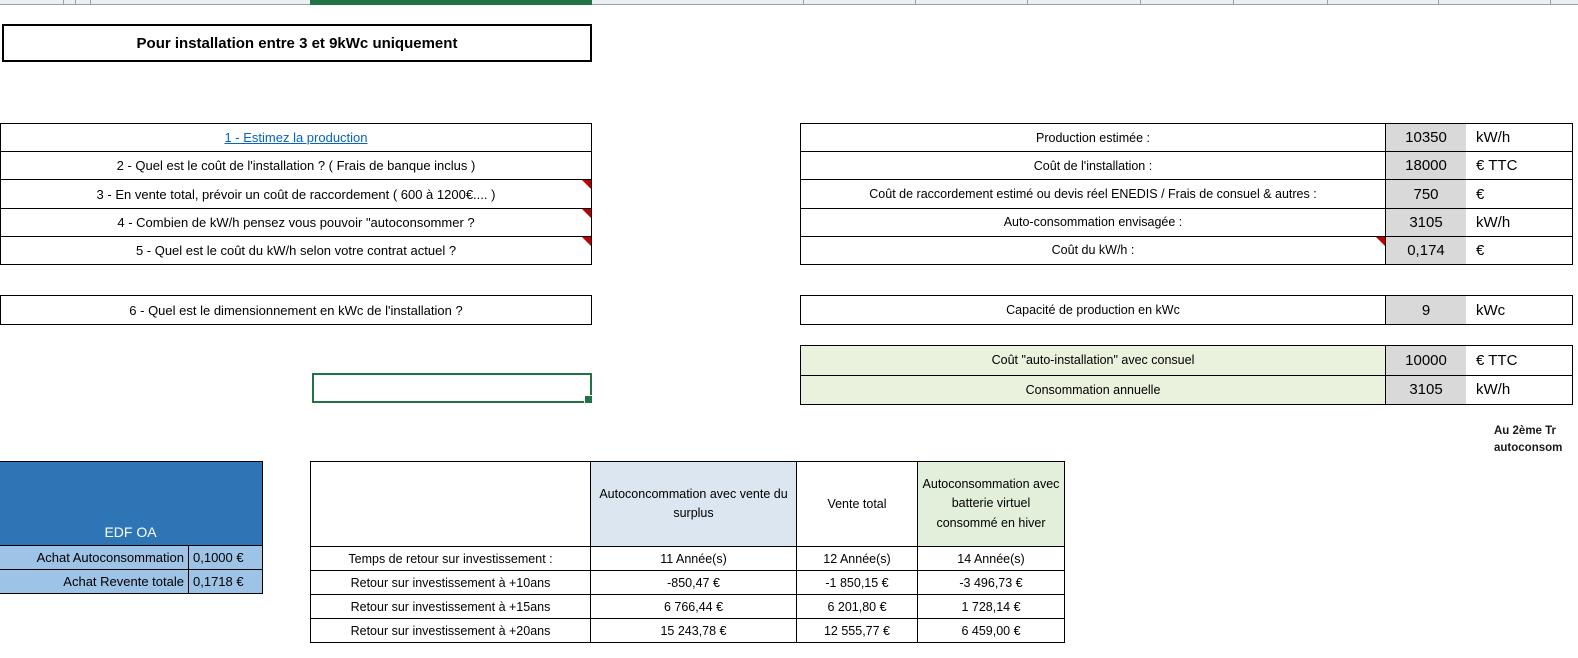 Image resolution: width=1578 pixels, height=658 pixels. I want to click on roi-value-cell: 14 Année(s), so click(991, 558).